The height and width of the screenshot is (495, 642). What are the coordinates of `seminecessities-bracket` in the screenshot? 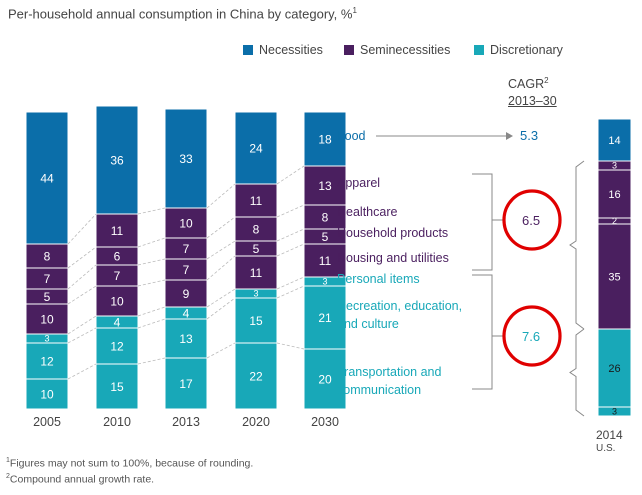 It's located at (482, 222).